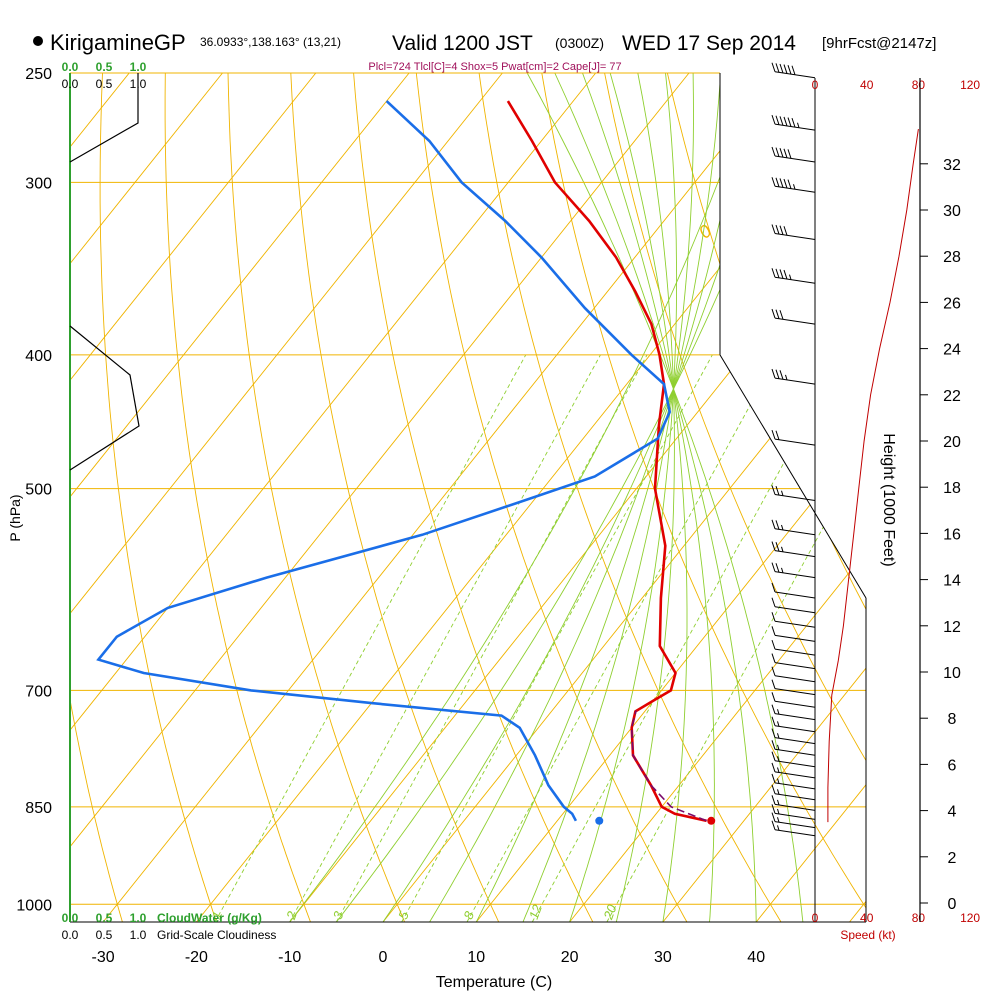  Describe the element at coordinates (952, 858) in the screenshot. I see `height-tick-label: 2` at that location.